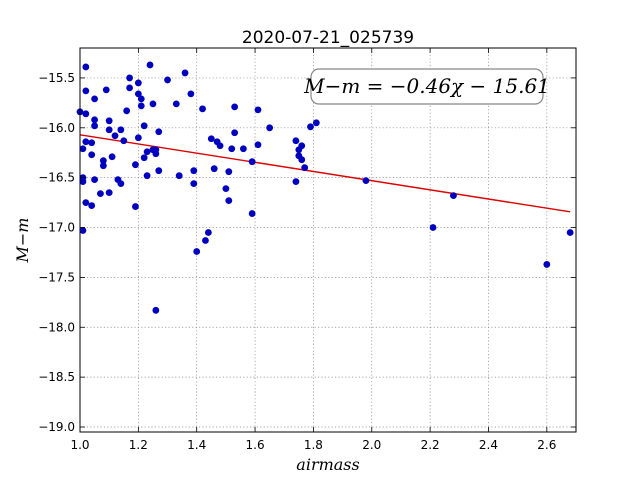 The image size is (640, 480). I want to click on x-tick-label: 1.0, so click(79, 445).